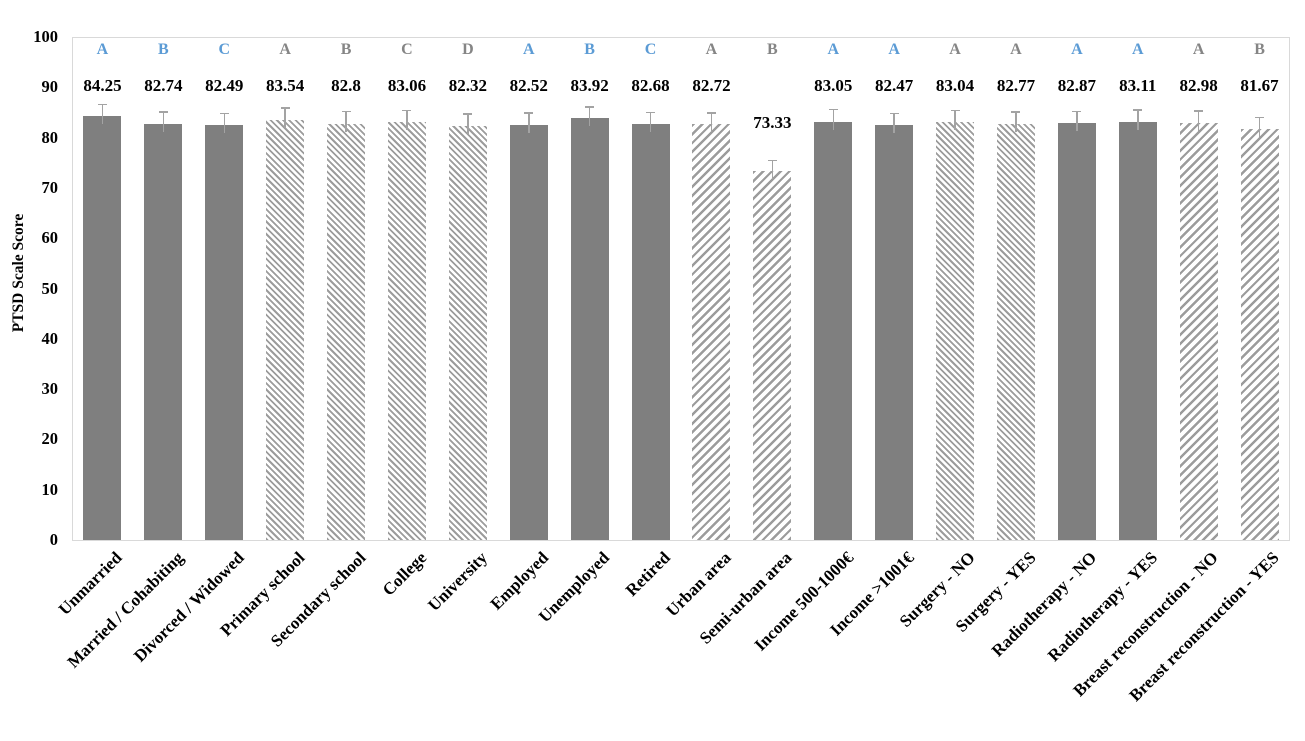 The width and height of the screenshot is (1305, 741). Describe the element at coordinates (467, 85) in the screenshot. I see `bar-value-label: 82.32` at that location.